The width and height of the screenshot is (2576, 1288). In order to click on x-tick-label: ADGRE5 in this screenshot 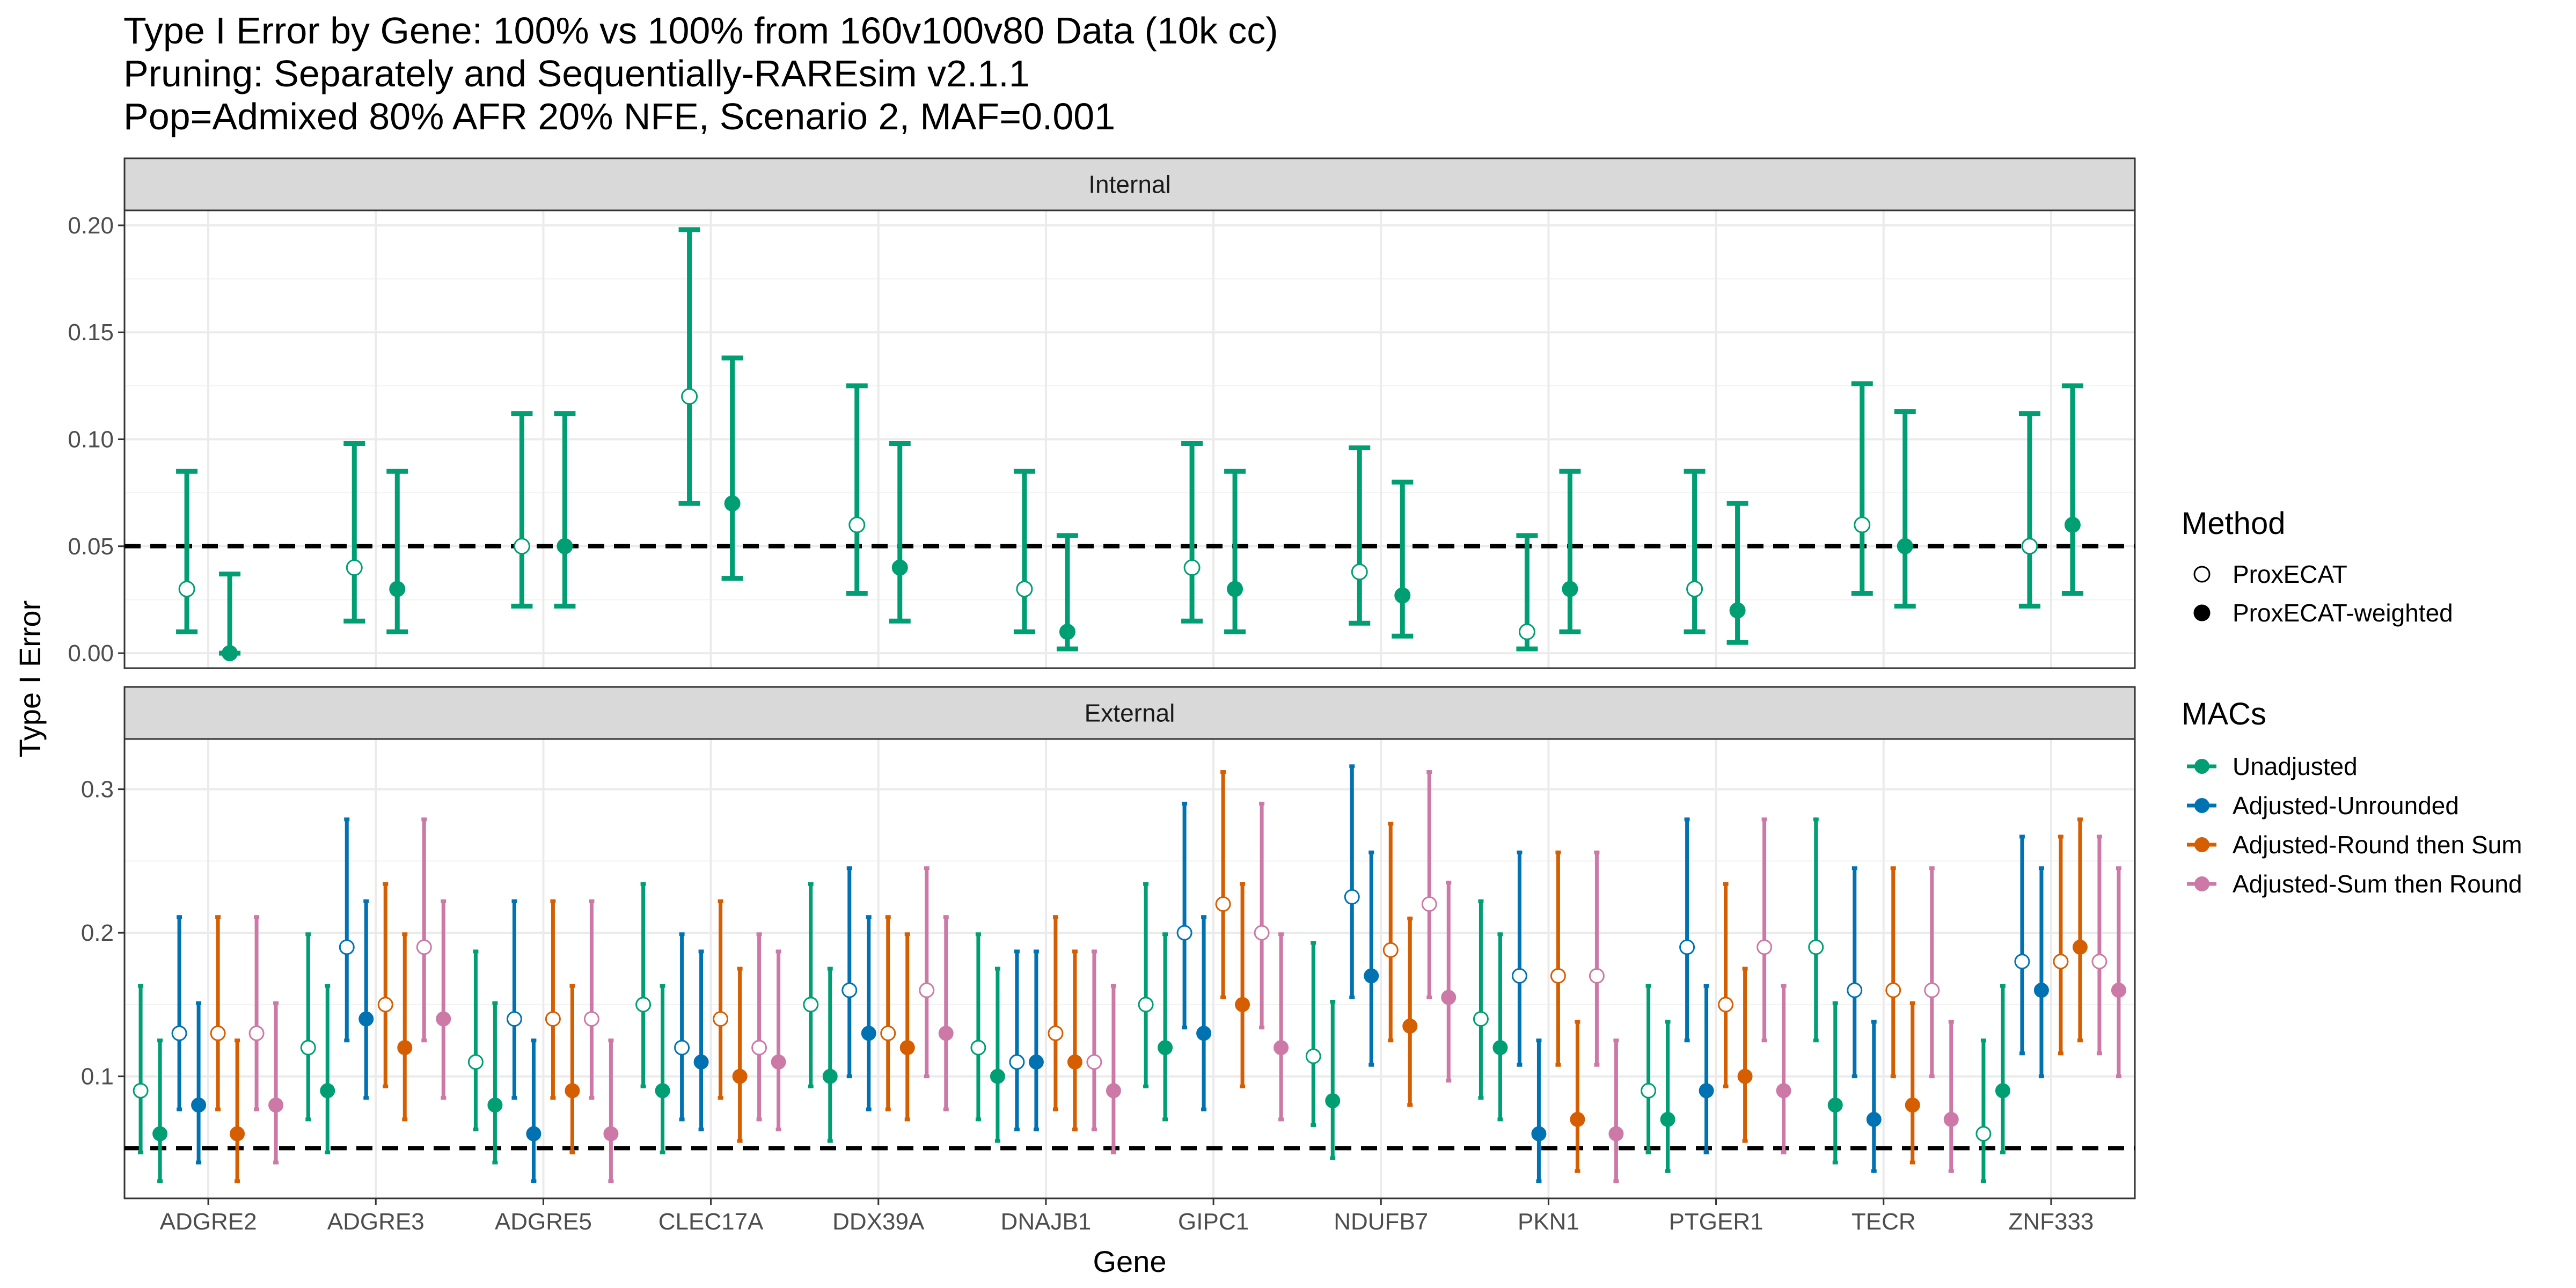, I will do `click(543, 1222)`.